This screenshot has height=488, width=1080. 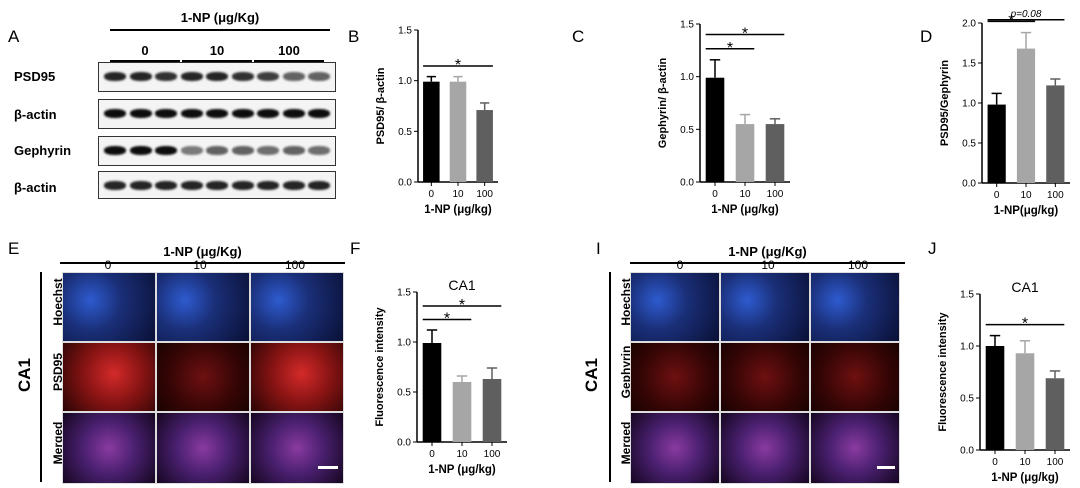 I want to click on if-header: 1-NP (μg/Kg), so click(x=202, y=251).